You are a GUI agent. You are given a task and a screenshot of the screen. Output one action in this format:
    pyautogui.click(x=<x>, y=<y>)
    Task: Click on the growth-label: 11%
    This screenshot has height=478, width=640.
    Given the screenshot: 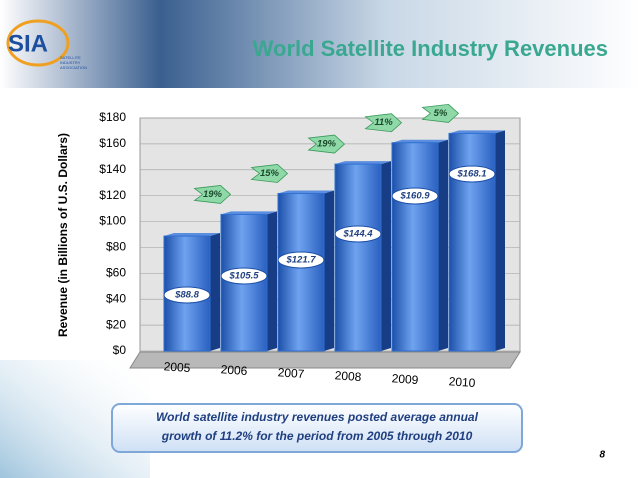 What is the action you would take?
    pyautogui.click(x=383, y=122)
    